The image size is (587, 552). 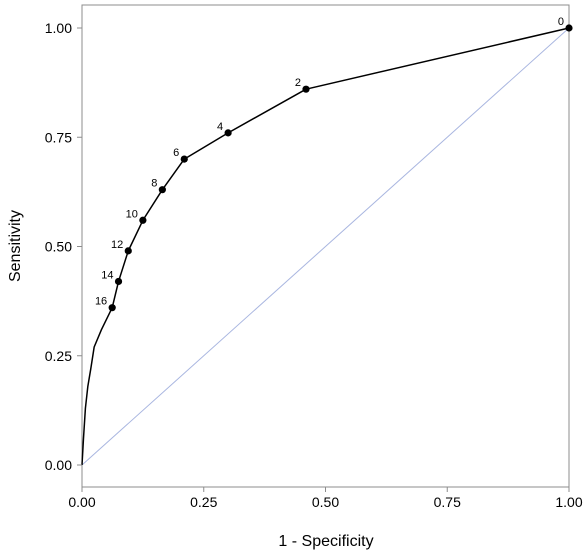 I want to click on y-tick-label: 0.50, so click(x=58, y=247).